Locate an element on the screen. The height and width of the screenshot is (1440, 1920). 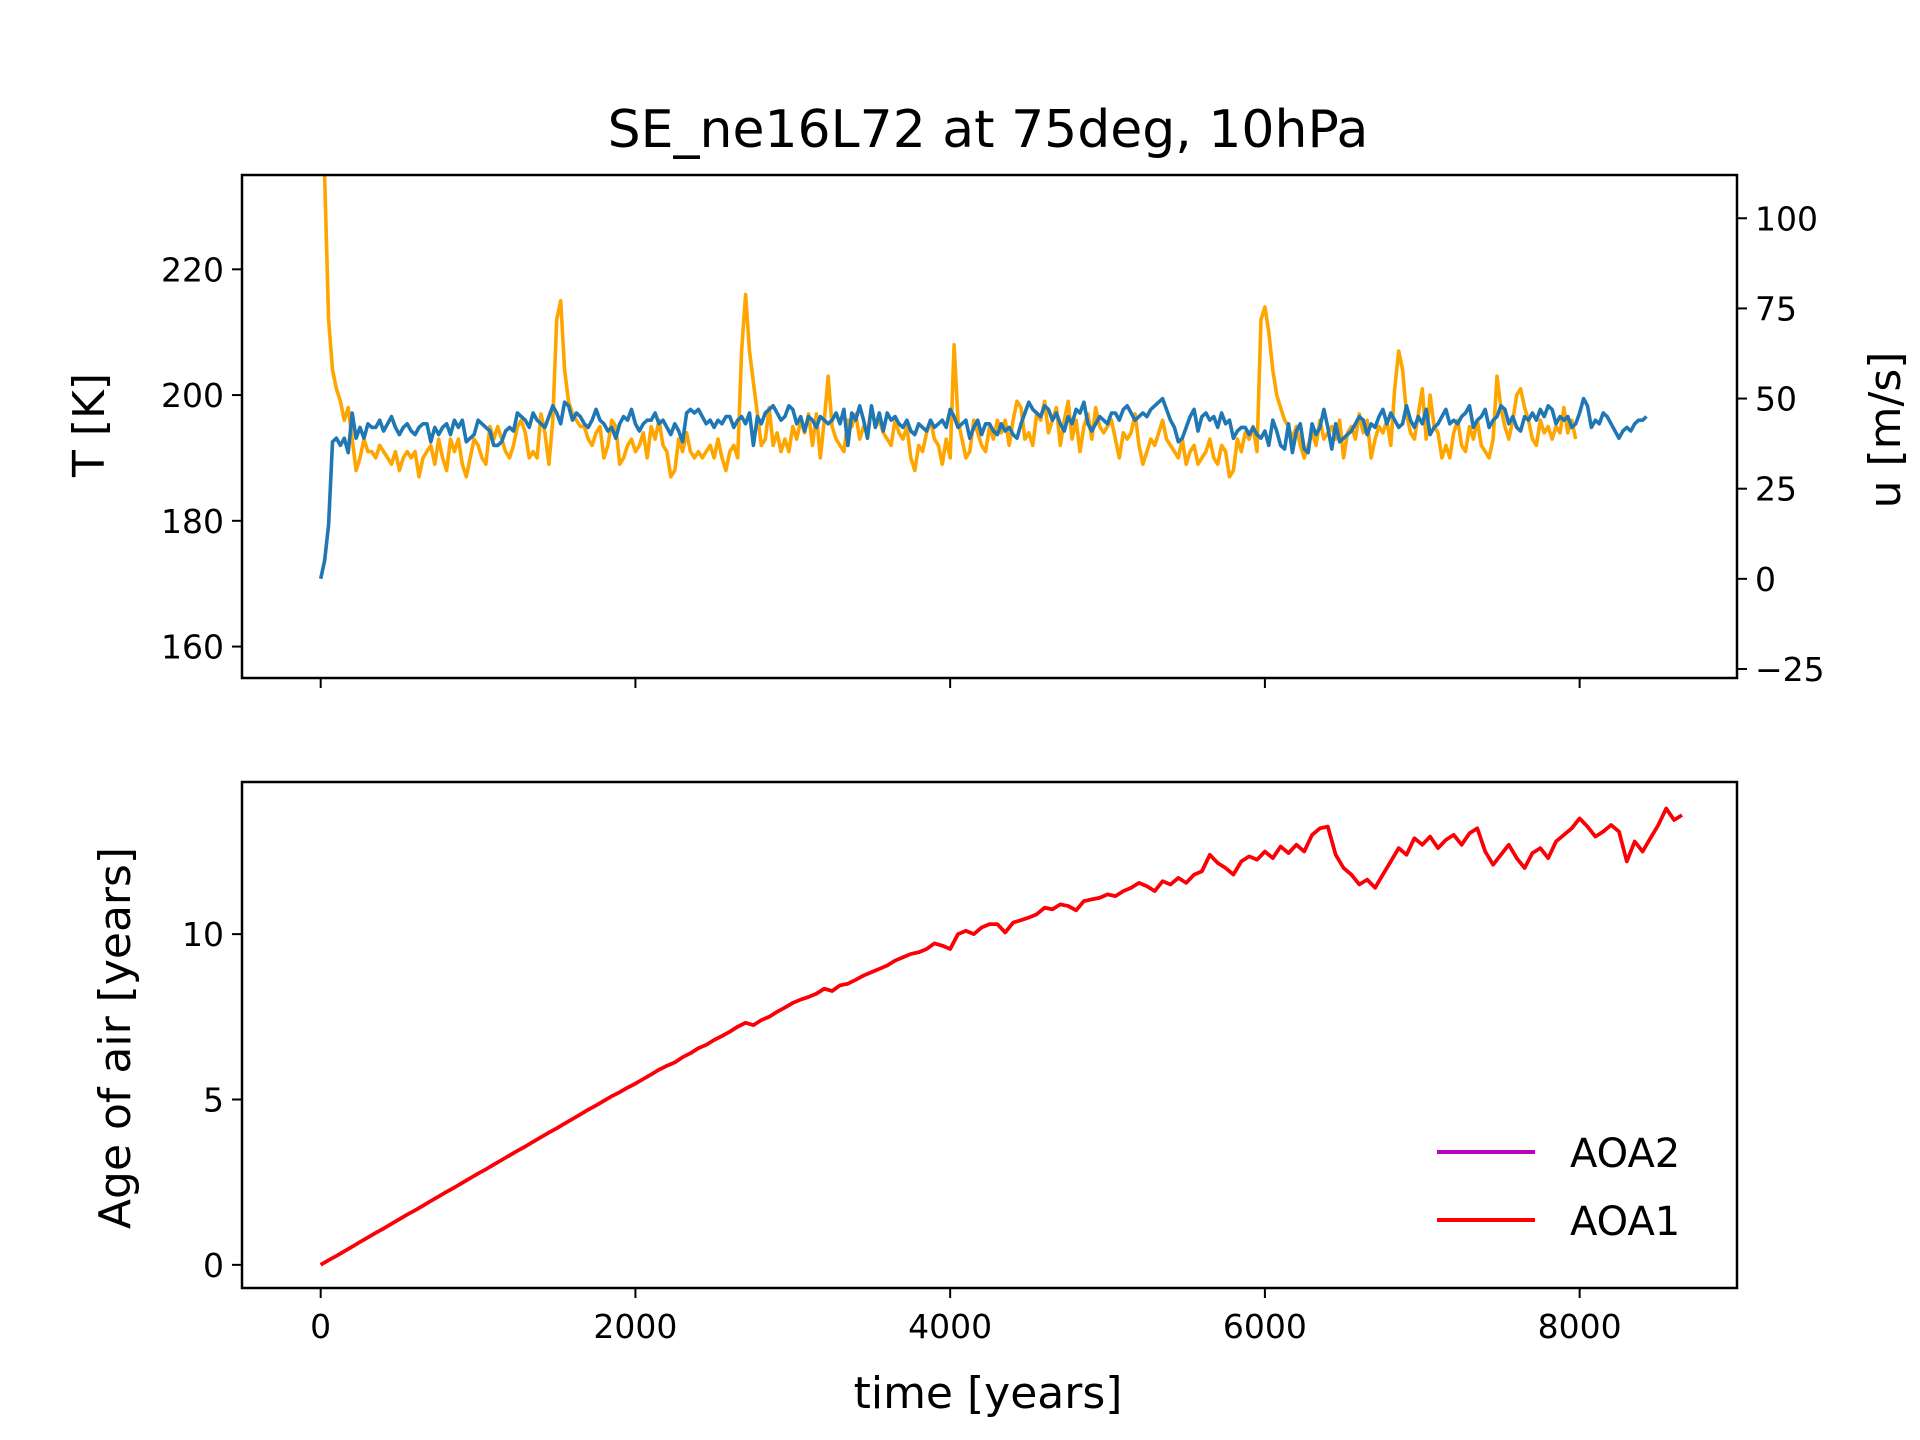
bottom-y-axis: 0 5 10 is located at coordinates (212, 1100).